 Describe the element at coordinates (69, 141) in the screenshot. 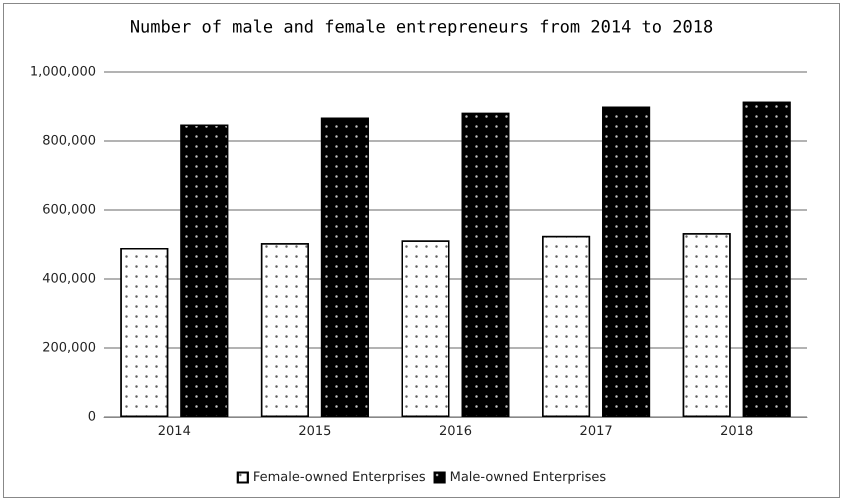

I see `y-tick-label: 800,000` at that location.